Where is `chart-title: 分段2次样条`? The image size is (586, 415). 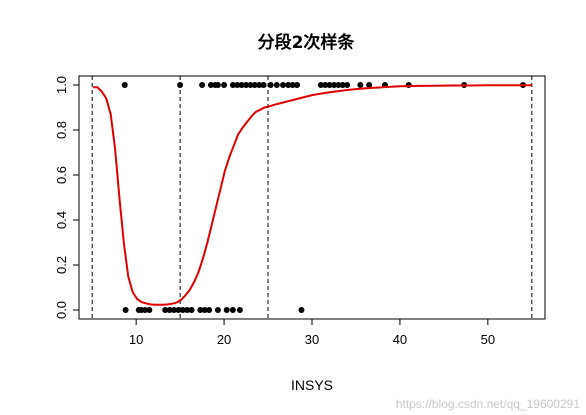
chart-title: 分段2次样条 is located at coordinates (307, 42).